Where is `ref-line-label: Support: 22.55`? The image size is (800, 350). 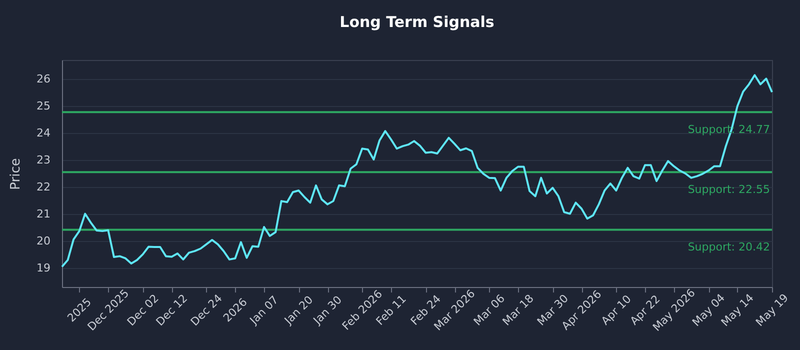 ref-line-label: Support: 22.55 is located at coordinates (729, 189).